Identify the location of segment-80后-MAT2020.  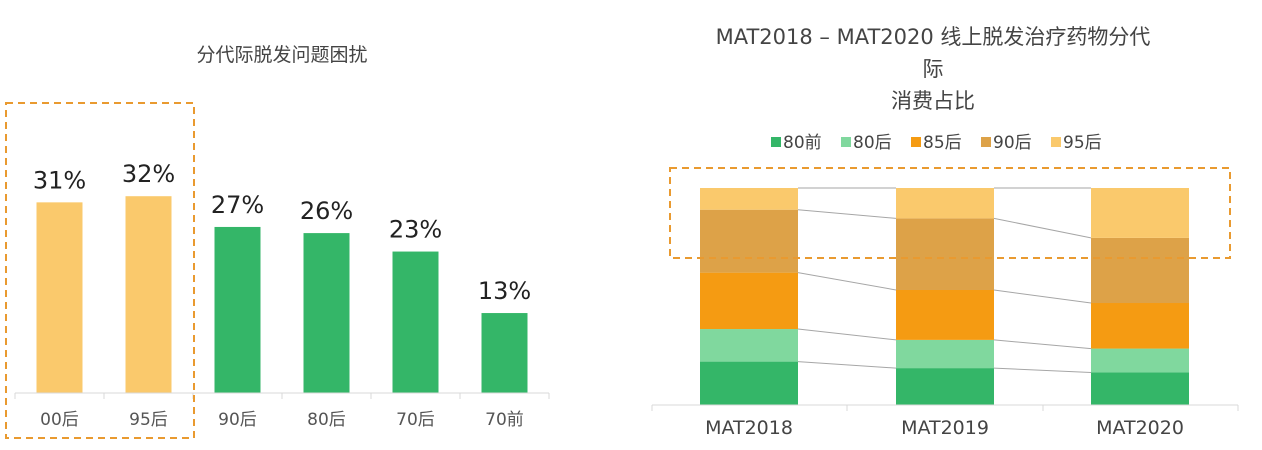
(1140, 360).